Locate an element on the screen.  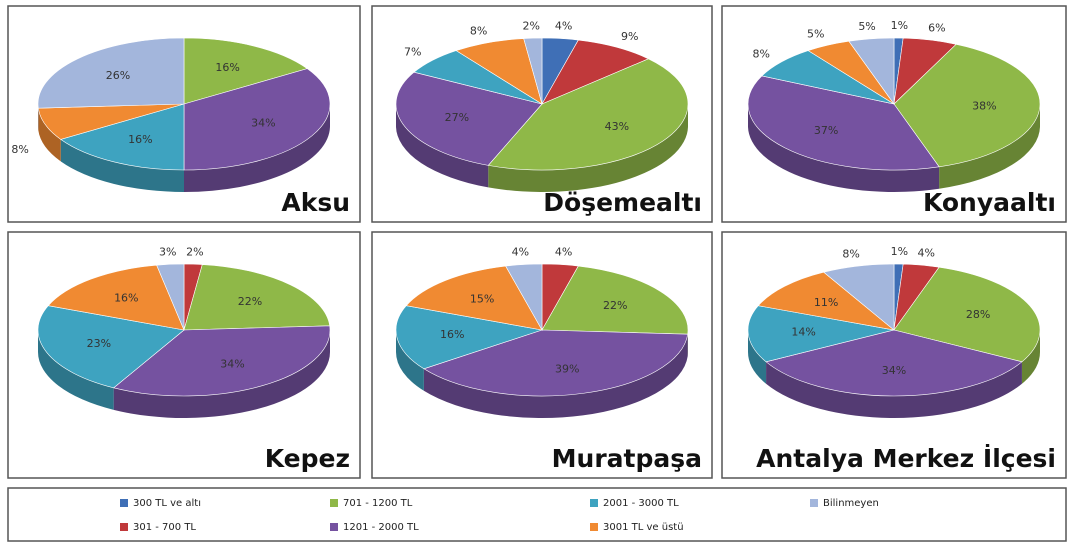
data-label: 15% is located at coordinates (482, 298).